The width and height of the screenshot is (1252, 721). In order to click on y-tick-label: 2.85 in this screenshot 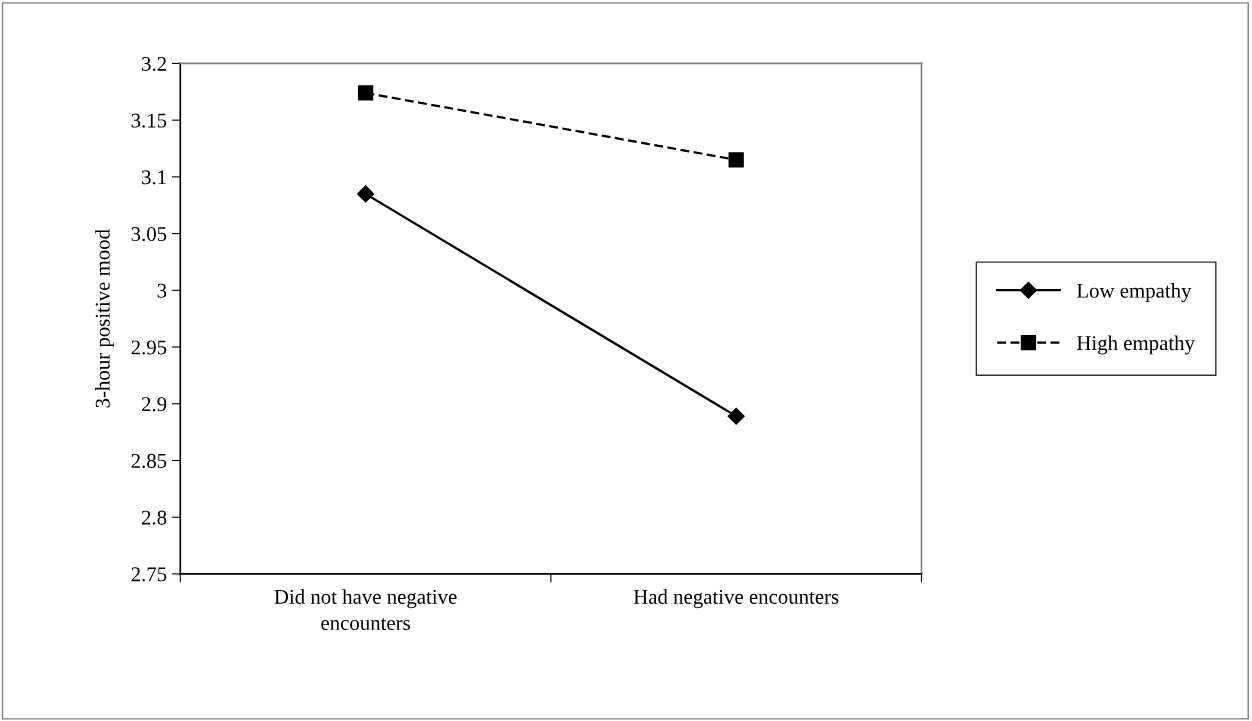, I will do `click(149, 460)`.